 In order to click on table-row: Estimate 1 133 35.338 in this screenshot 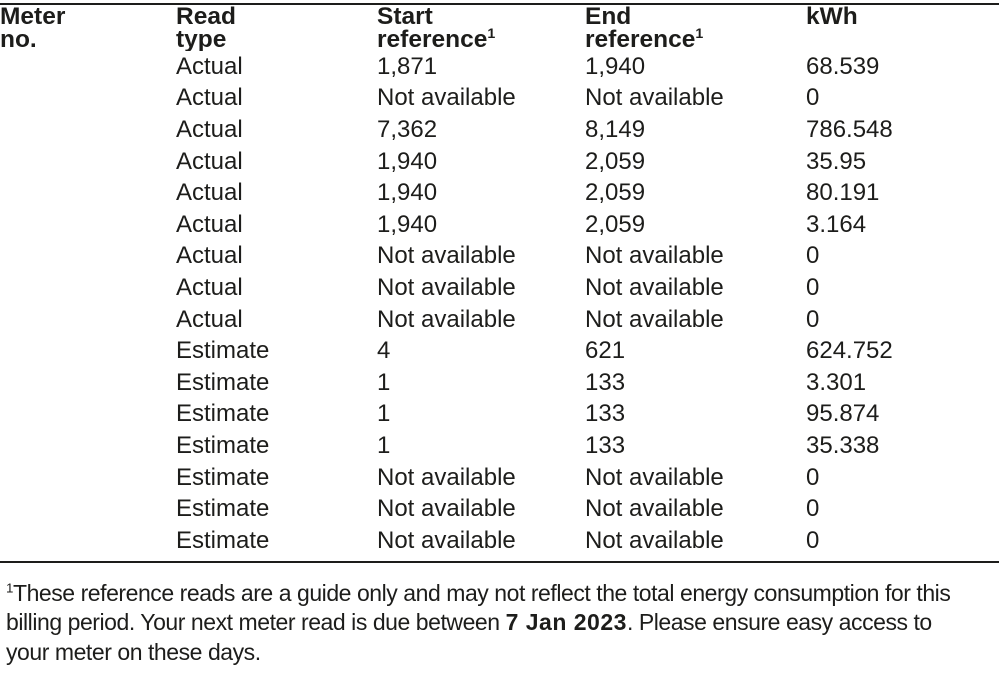, I will do `click(499, 446)`.